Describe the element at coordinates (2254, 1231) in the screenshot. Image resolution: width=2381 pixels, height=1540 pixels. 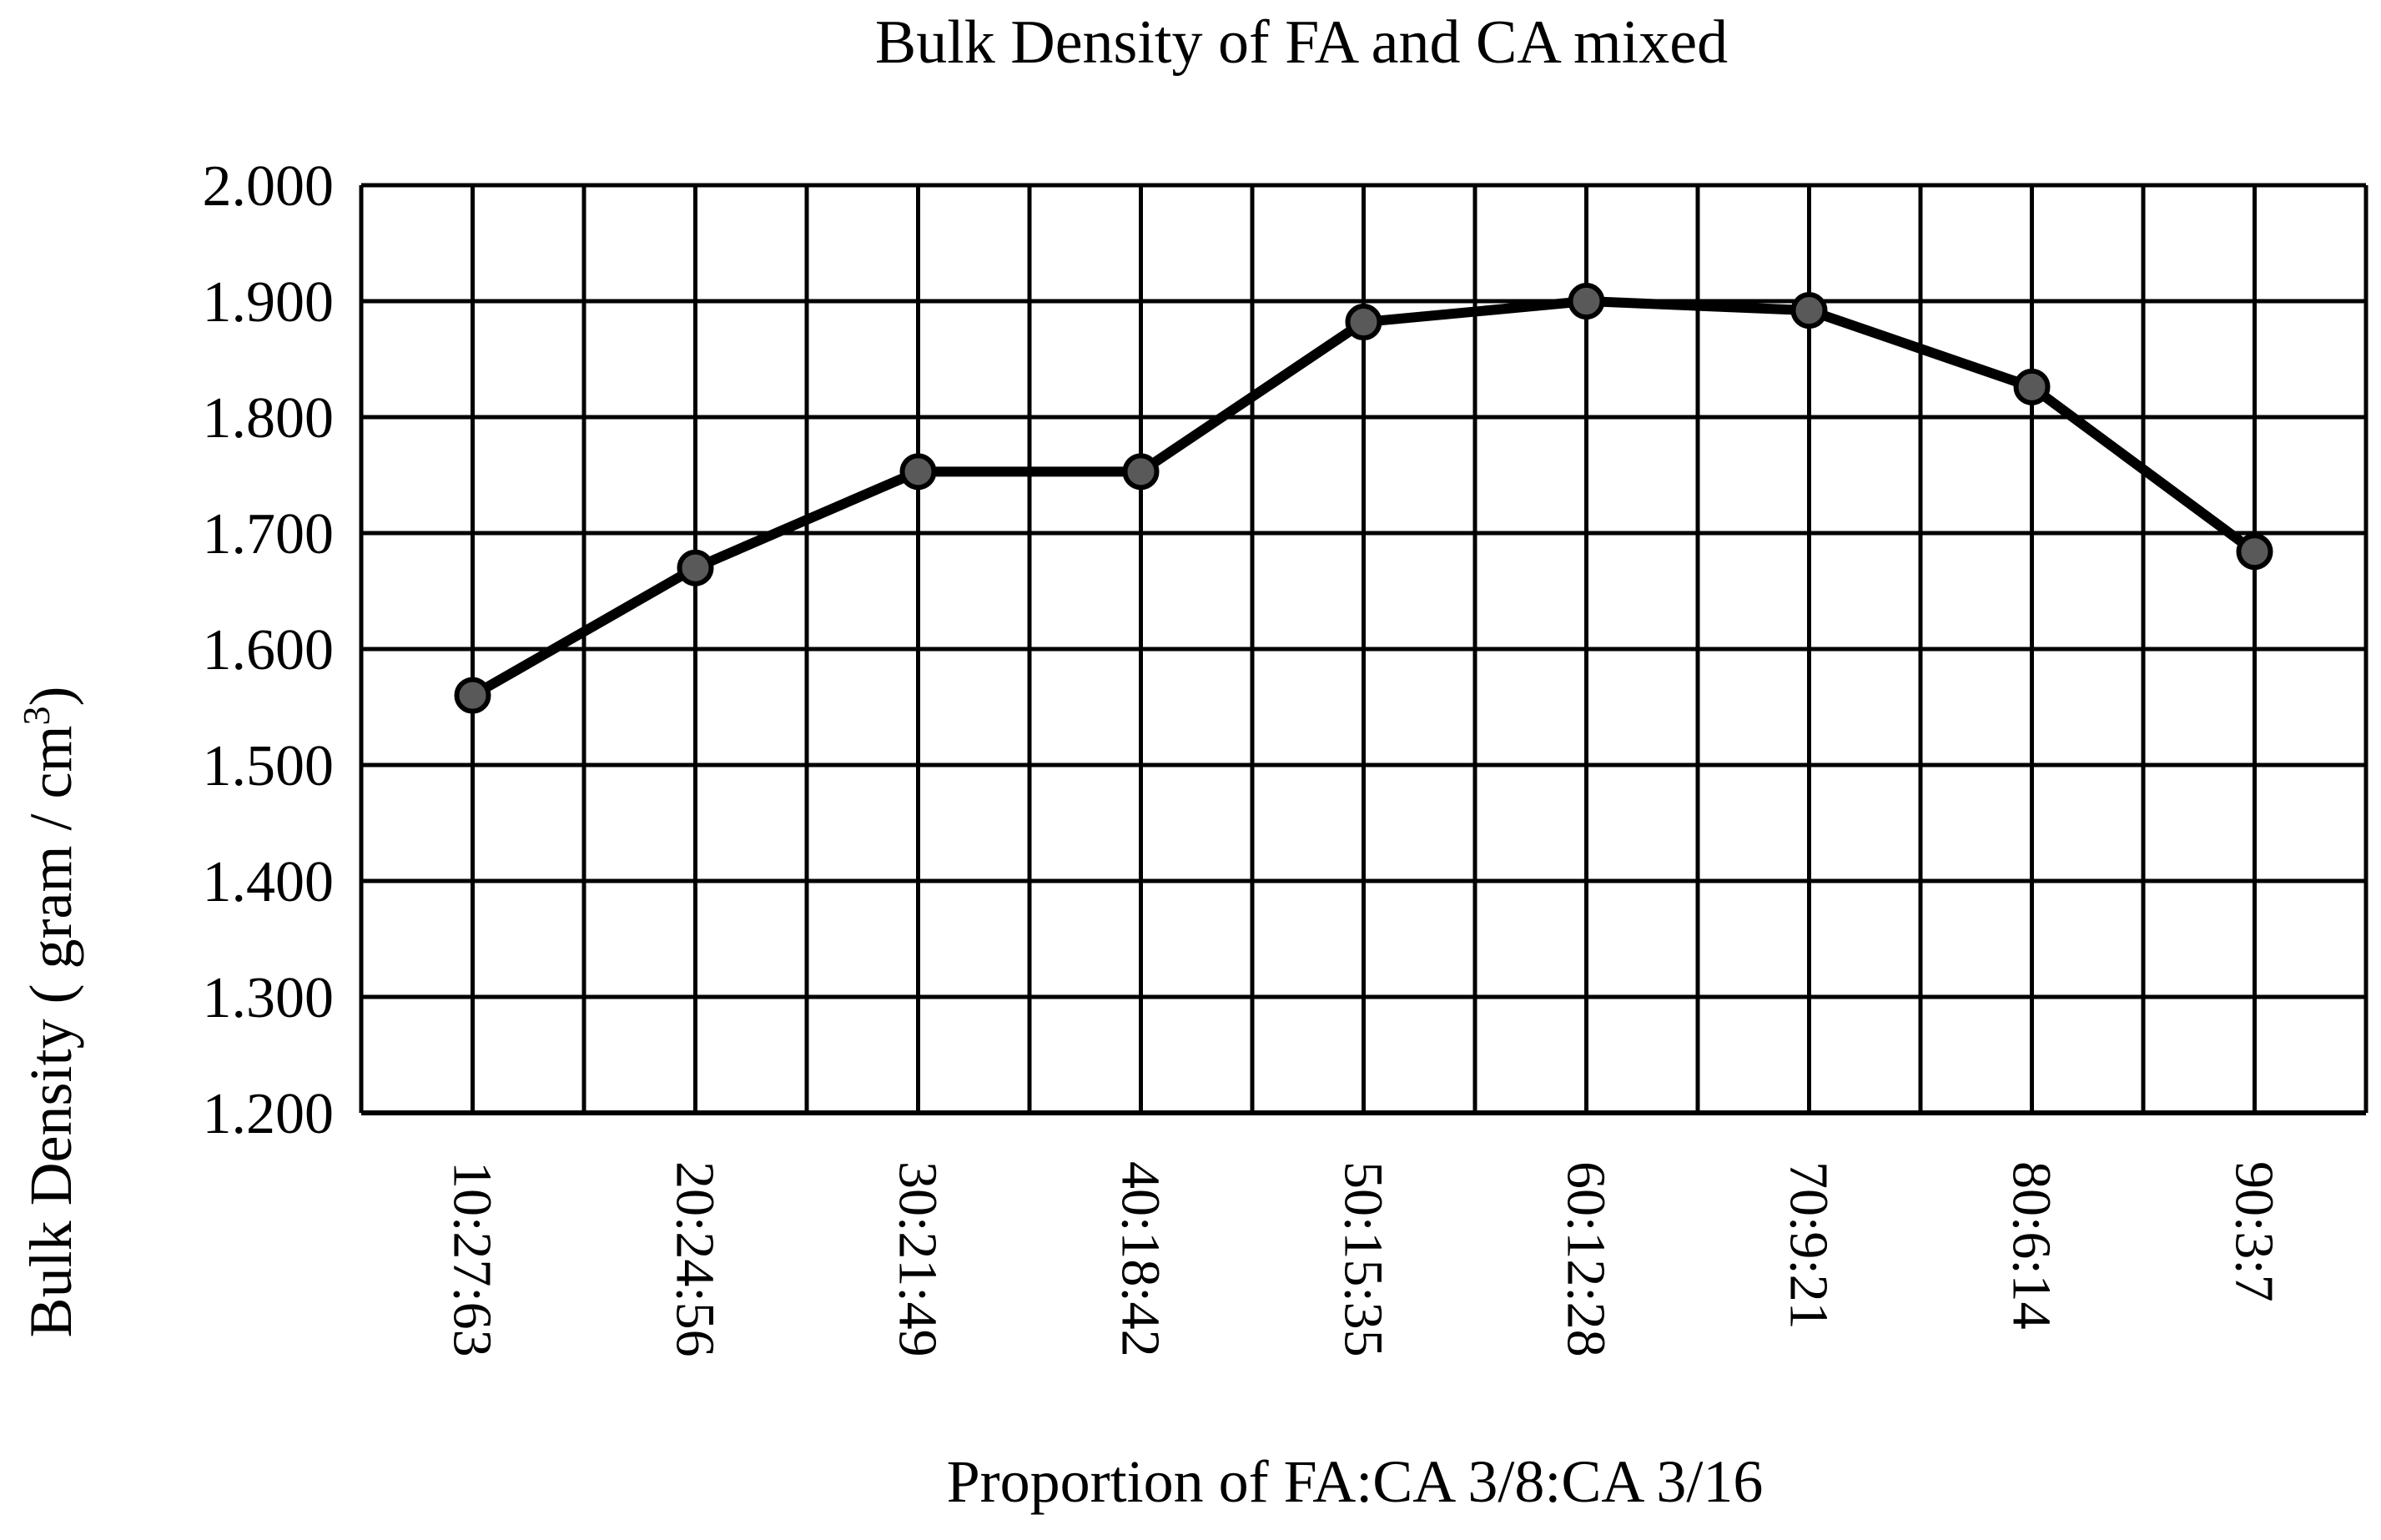
I see `x-tick-label: 90:3:7` at that location.